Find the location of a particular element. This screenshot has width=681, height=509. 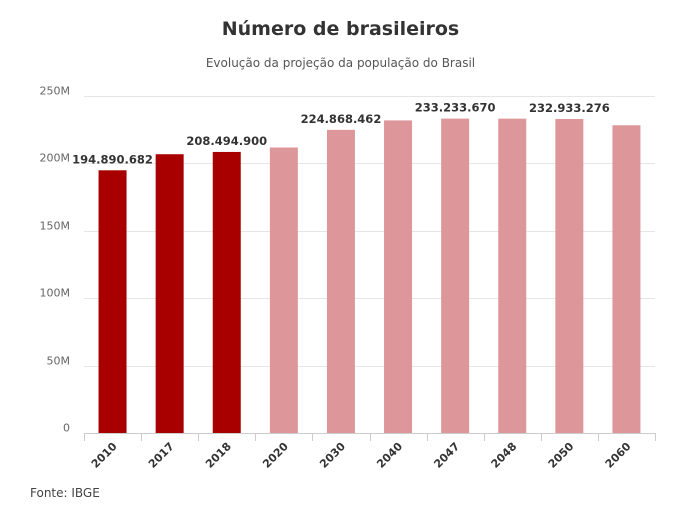

x-tick-label-2017: 2017 is located at coordinates (161, 455).